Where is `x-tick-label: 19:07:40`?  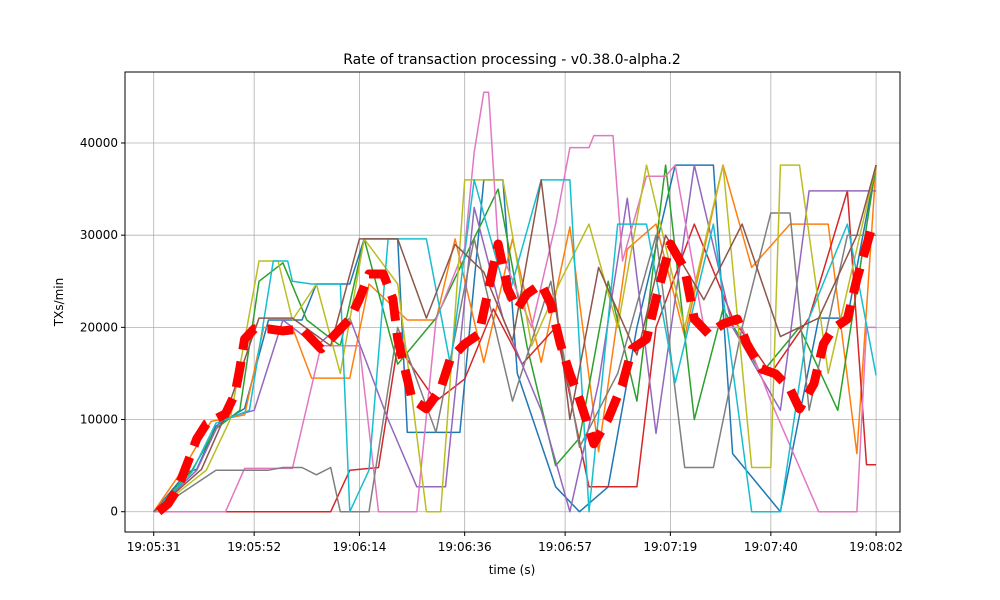
x-tick-label: 19:07:40 is located at coordinates (771, 547).